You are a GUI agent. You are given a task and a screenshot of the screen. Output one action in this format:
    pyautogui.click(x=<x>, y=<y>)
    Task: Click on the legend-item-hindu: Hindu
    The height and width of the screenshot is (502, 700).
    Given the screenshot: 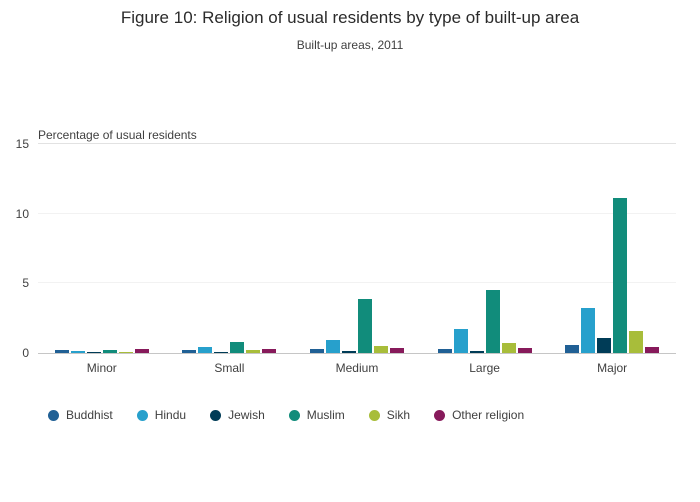 What is the action you would take?
    pyautogui.click(x=161, y=415)
    